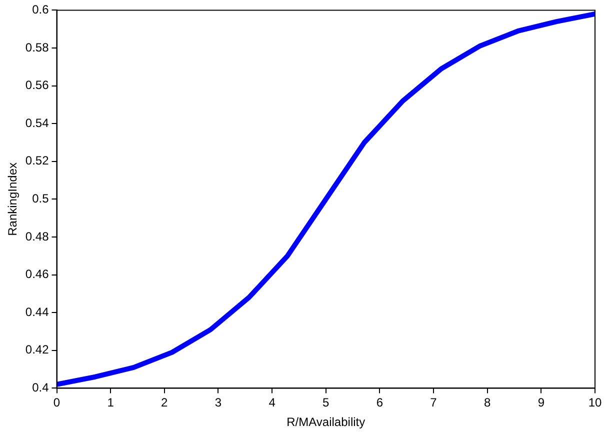  Describe the element at coordinates (164, 403) in the screenshot. I see `x-tick-label: 2` at that location.